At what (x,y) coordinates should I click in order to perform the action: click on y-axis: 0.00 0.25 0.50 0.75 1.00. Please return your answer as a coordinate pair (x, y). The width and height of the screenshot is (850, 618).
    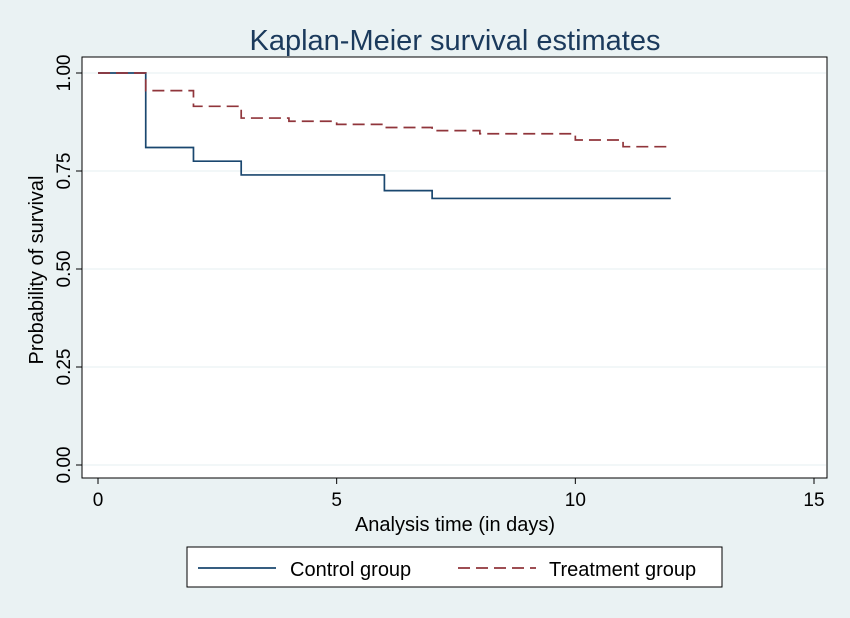
    Looking at the image, I should click on (68, 269).